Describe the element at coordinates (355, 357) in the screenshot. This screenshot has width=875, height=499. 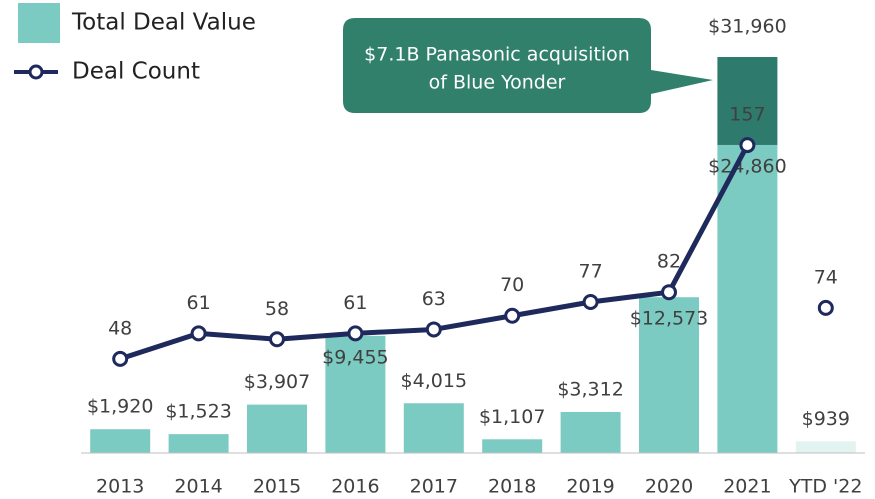
I see `bar-value-label: $9,455` at that location.